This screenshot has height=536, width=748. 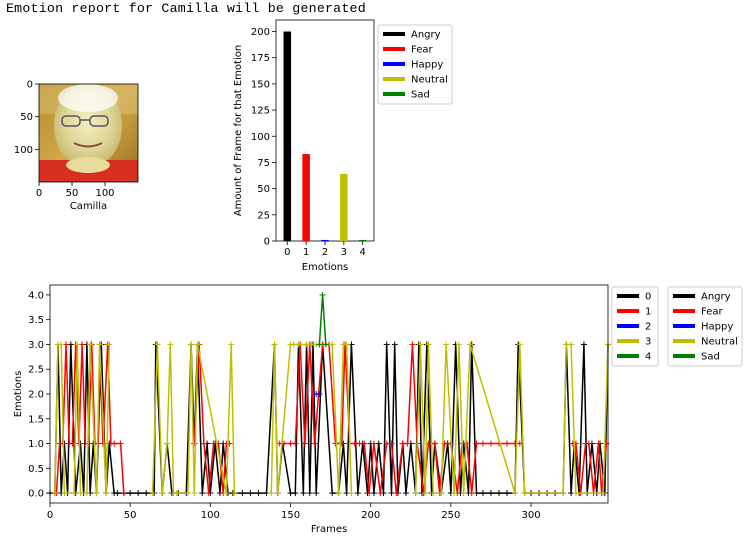 What do you see at coordinates (36, 295) in the screenshot?
I see `y-tick-label: 4.0` at bounding box center [36, 295].